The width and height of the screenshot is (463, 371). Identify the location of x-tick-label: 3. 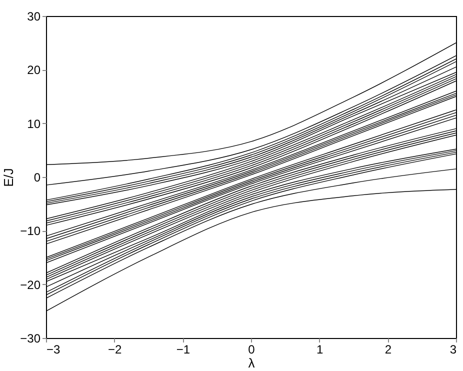
(453, 349).